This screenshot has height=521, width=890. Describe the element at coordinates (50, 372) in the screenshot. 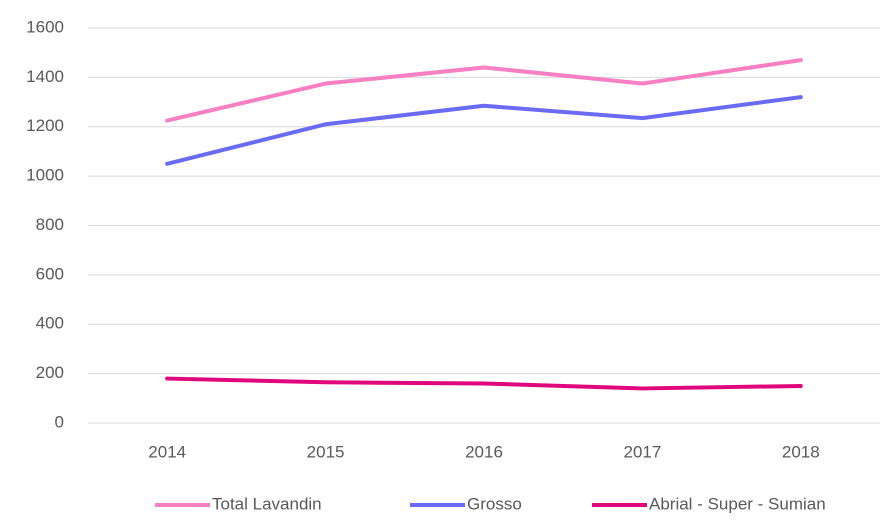

I see `y-tick-label: 200` at that location.